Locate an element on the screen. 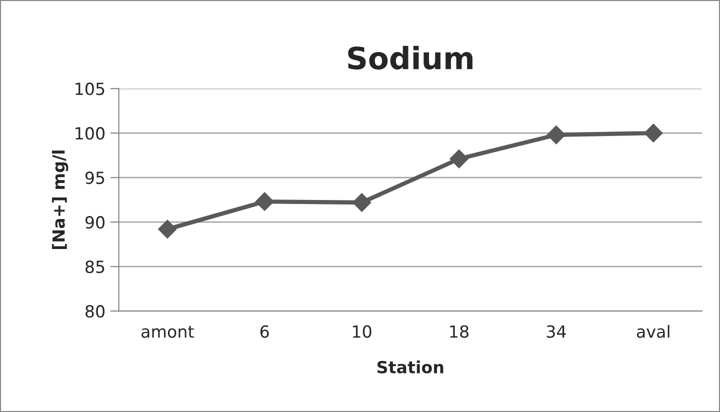 This screenshot has width=720, height=412. x-tick-label: 18 is located at coordinates (459, 331).